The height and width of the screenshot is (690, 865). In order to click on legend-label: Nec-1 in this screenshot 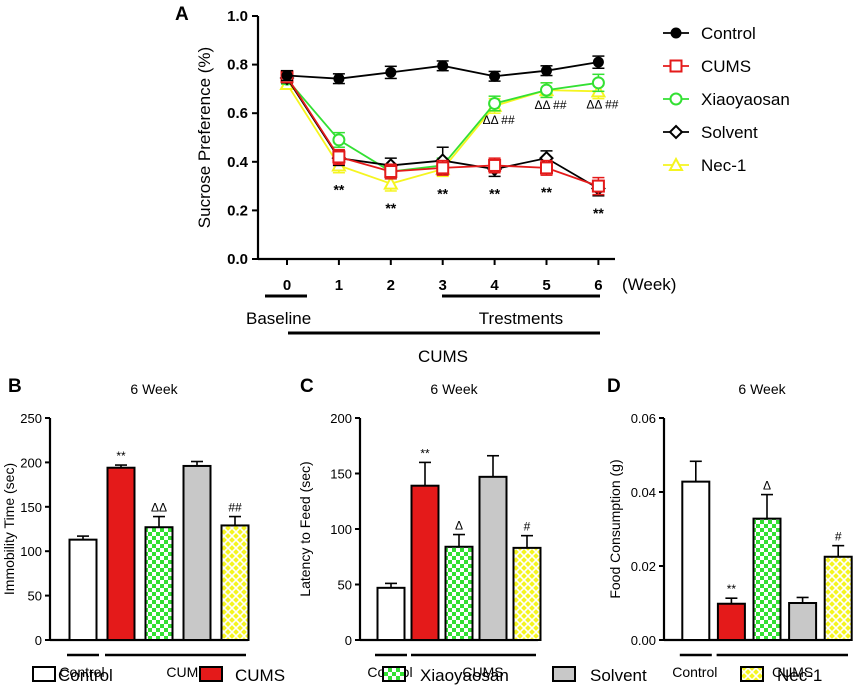, I will do `click(723, 165)`.